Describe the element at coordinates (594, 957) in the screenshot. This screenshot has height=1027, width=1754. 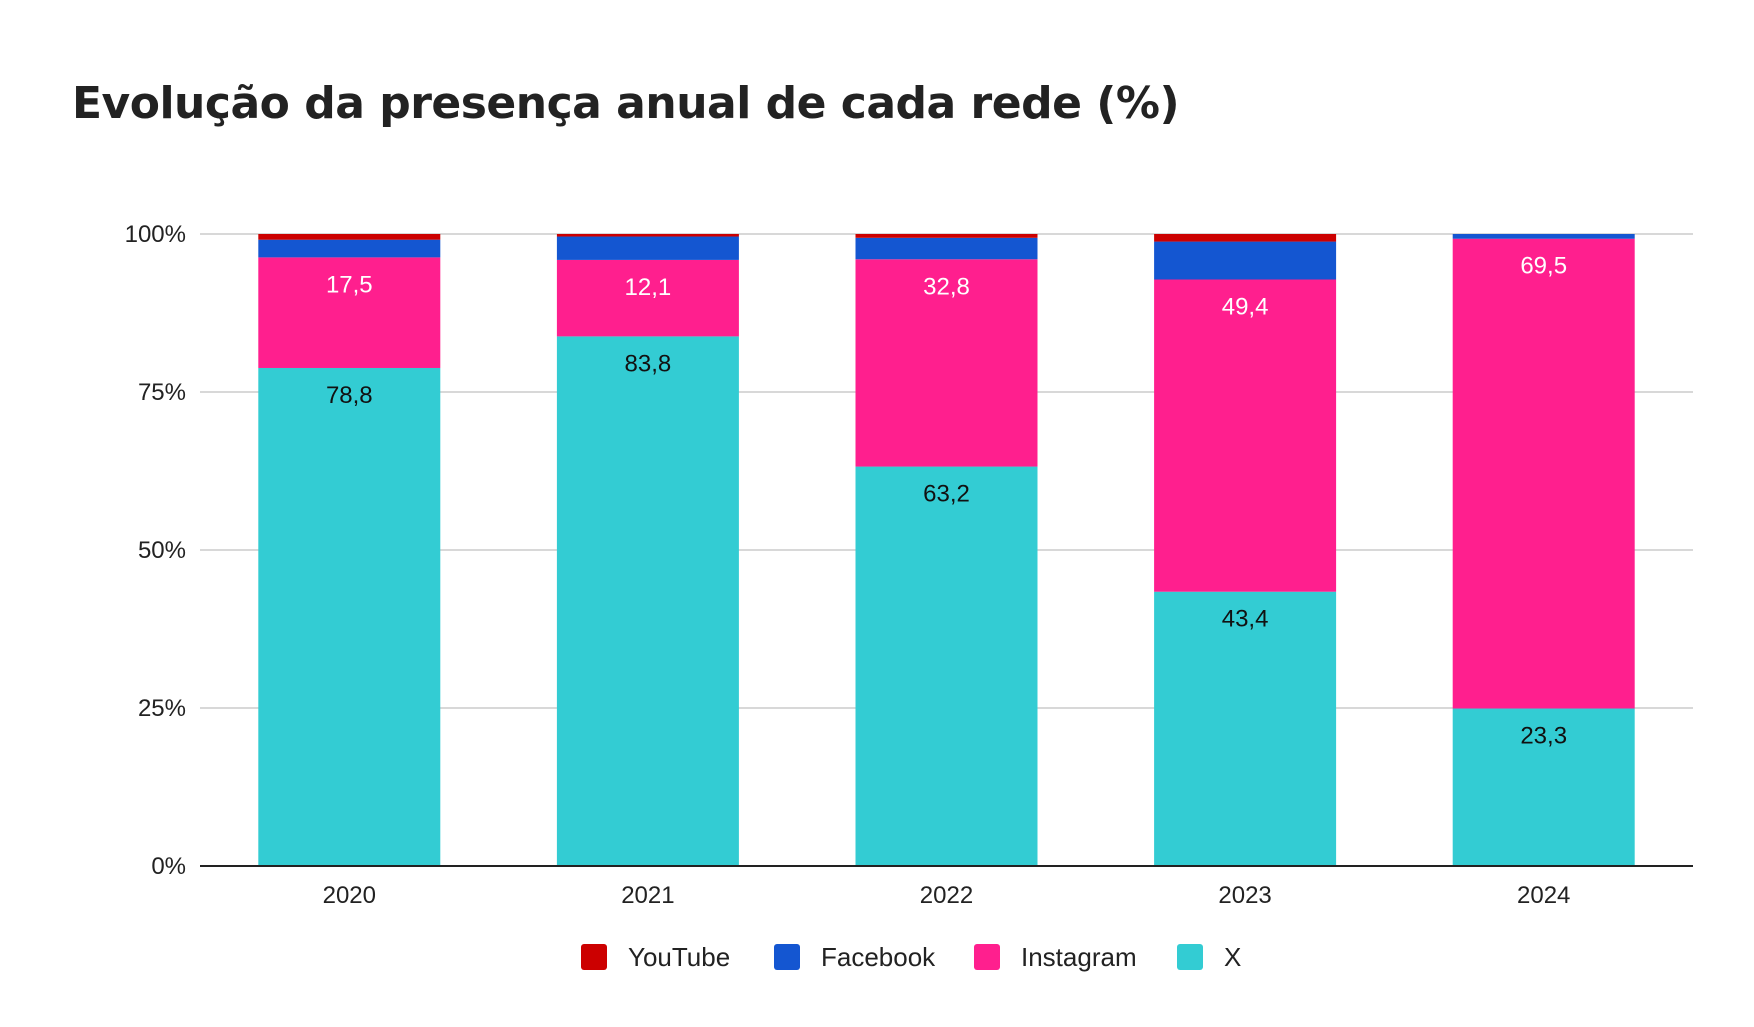
I see `legend-swatch-youtube` at that location.